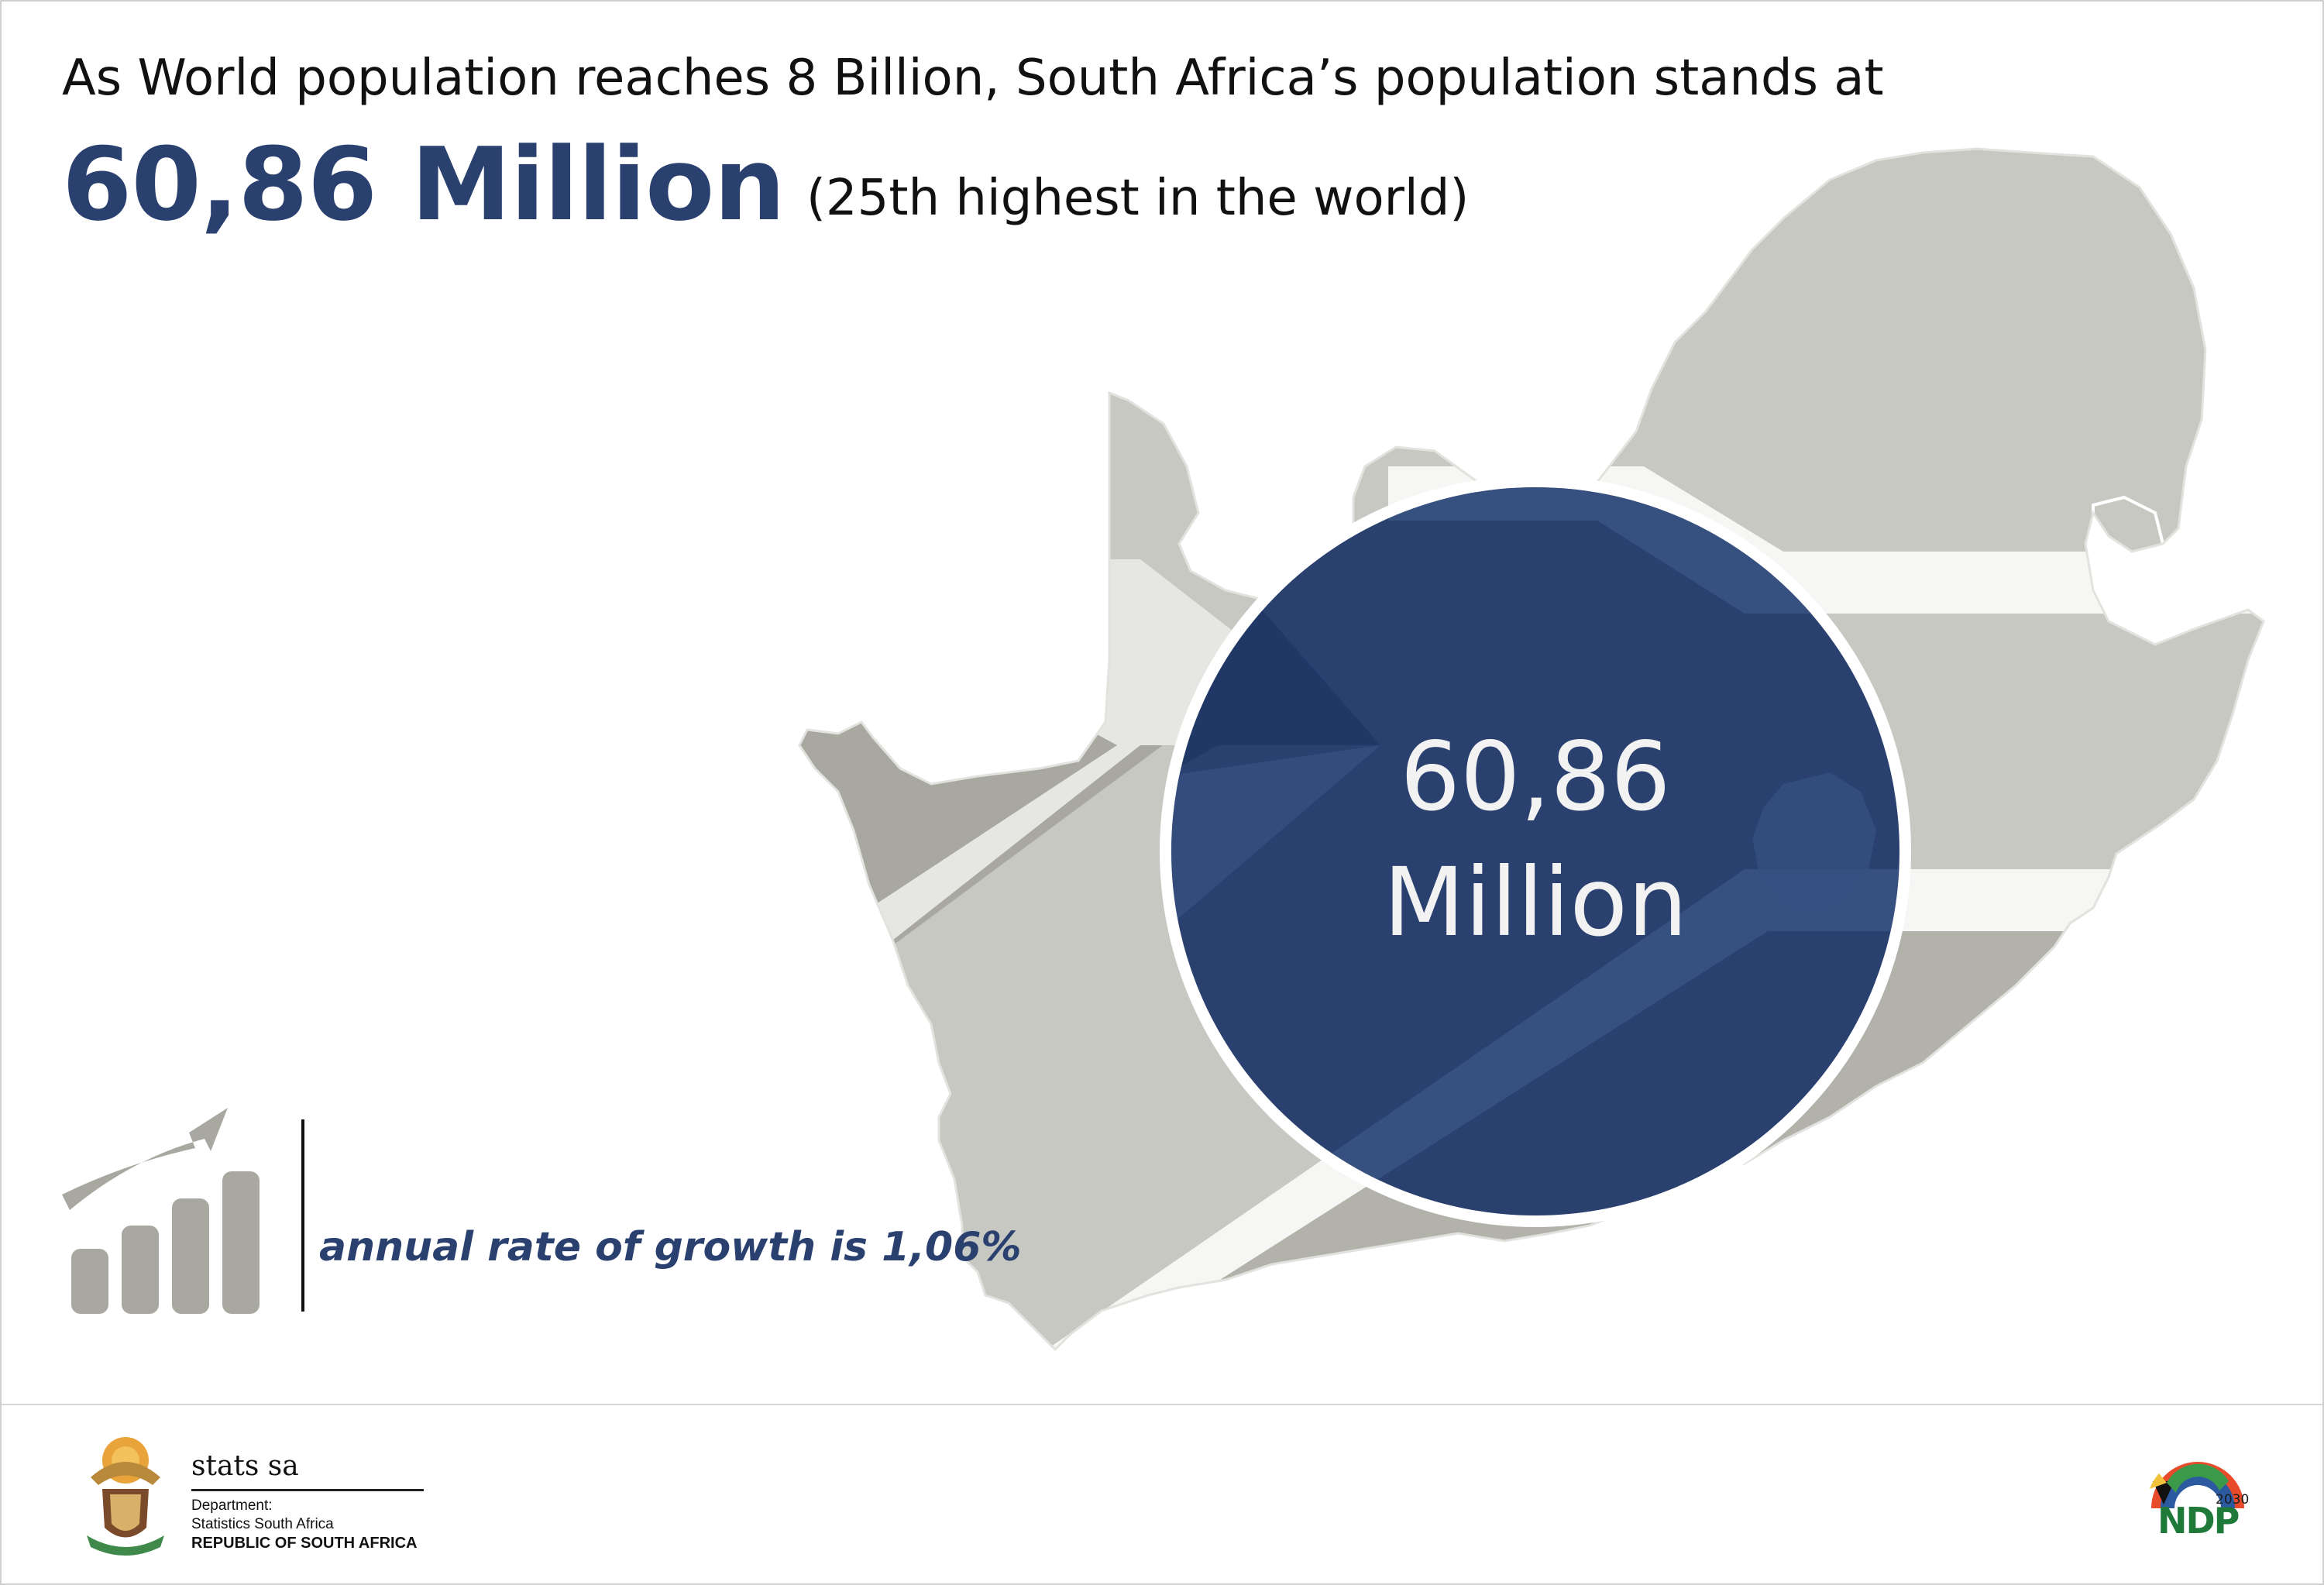  What do you see at coordinates (304, 1543) in the screenshot?
I see `department-line3: REPUBLIC OF SOUTH AFRICA` at bounding box center [304, 1543].